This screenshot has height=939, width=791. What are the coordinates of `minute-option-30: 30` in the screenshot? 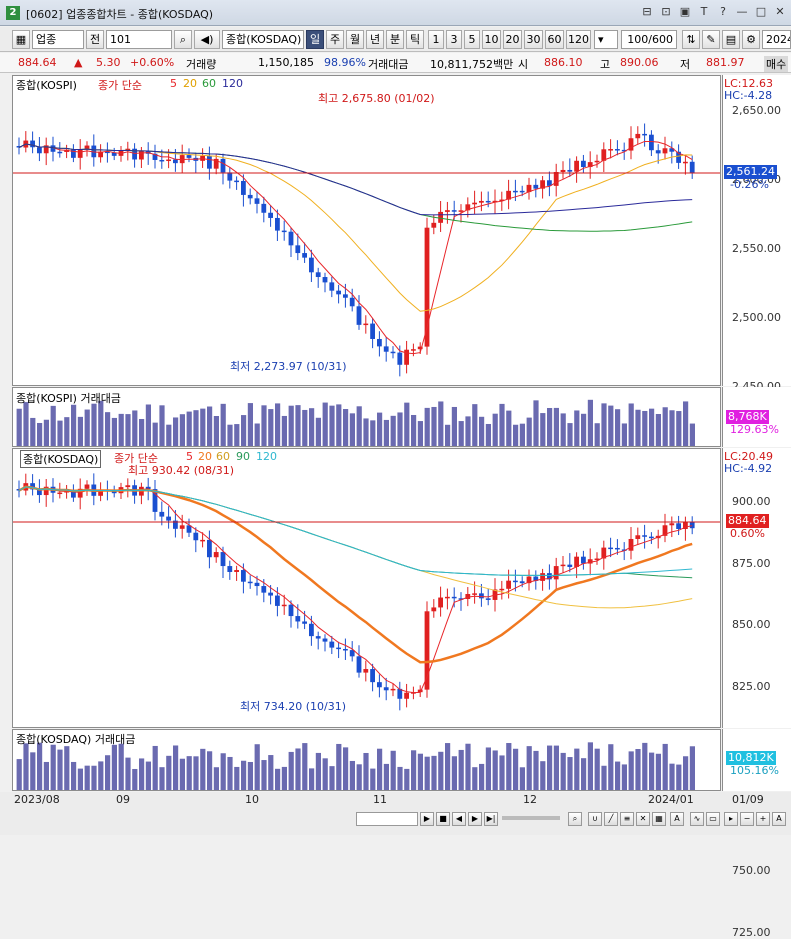 It's located at (533, 39).